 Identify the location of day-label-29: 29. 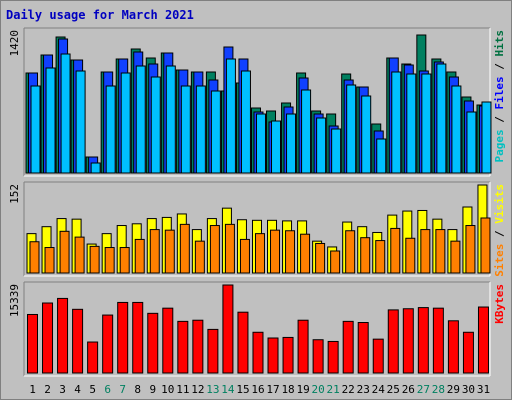
(453, 389).